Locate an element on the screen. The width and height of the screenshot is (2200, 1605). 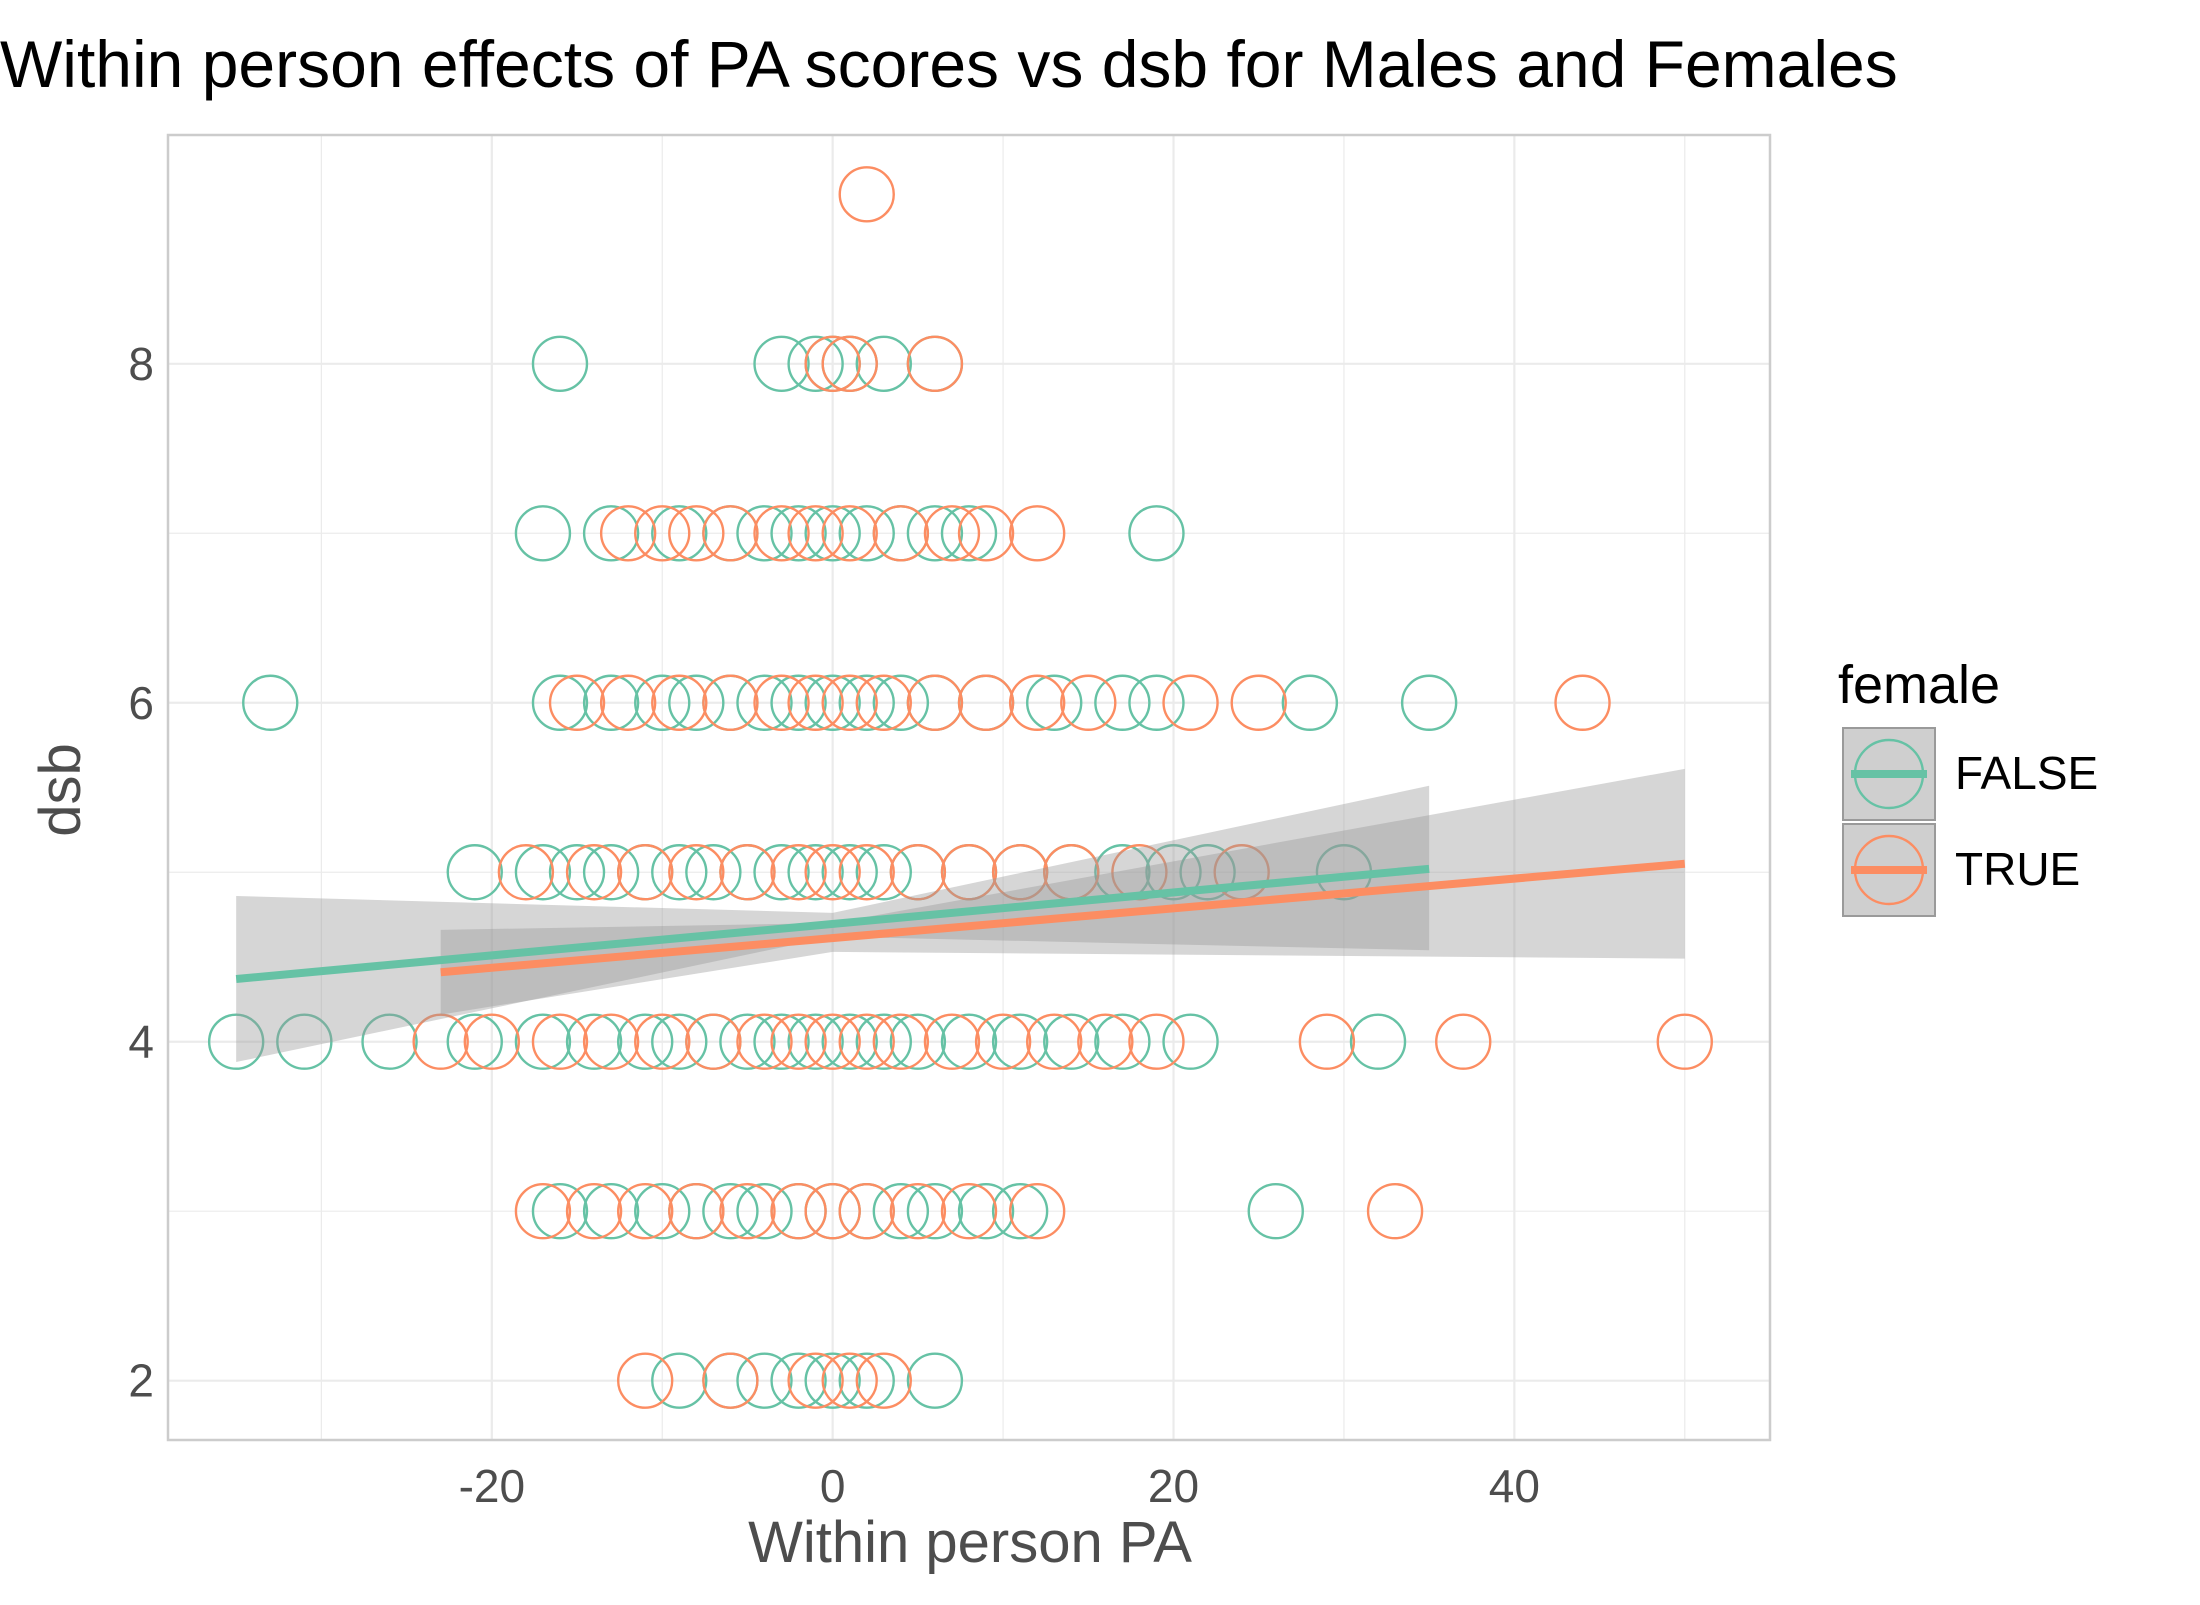
y-tick-label: 8 is located at coordinates (141, 364).